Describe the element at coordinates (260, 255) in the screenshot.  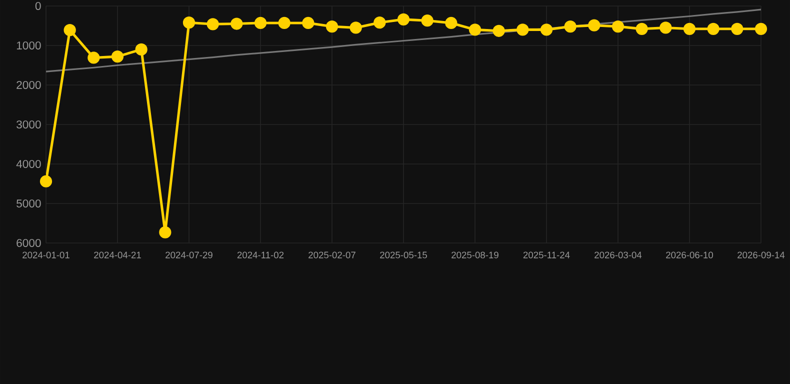
I see `x-tick-label: 2024-11-02` at that location.